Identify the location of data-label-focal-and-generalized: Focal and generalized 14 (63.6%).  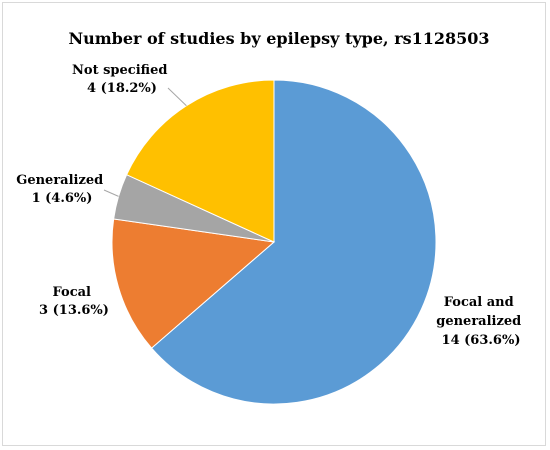
(481, 321).